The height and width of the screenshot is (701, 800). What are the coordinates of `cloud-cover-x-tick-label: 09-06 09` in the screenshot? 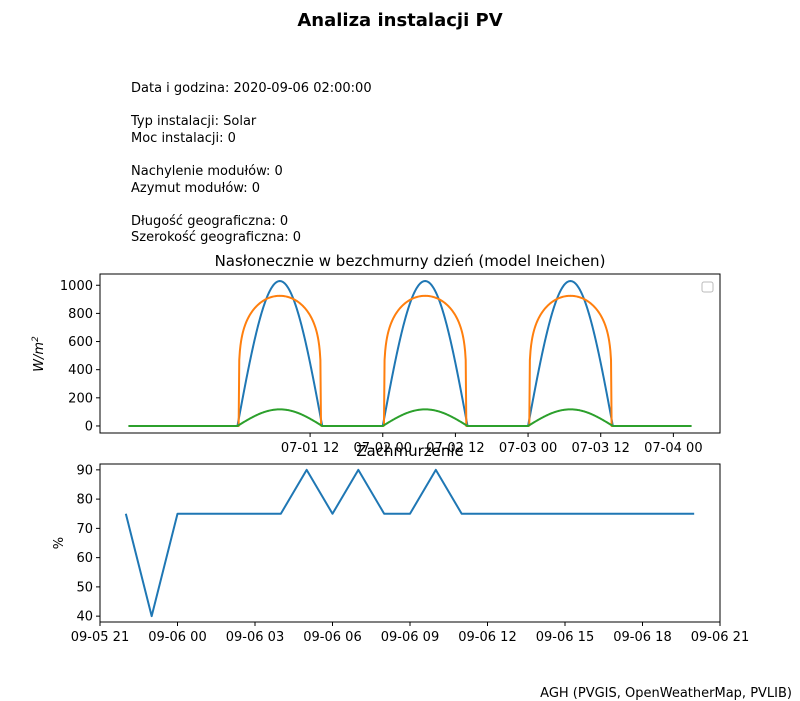 It's located at (410, 637).